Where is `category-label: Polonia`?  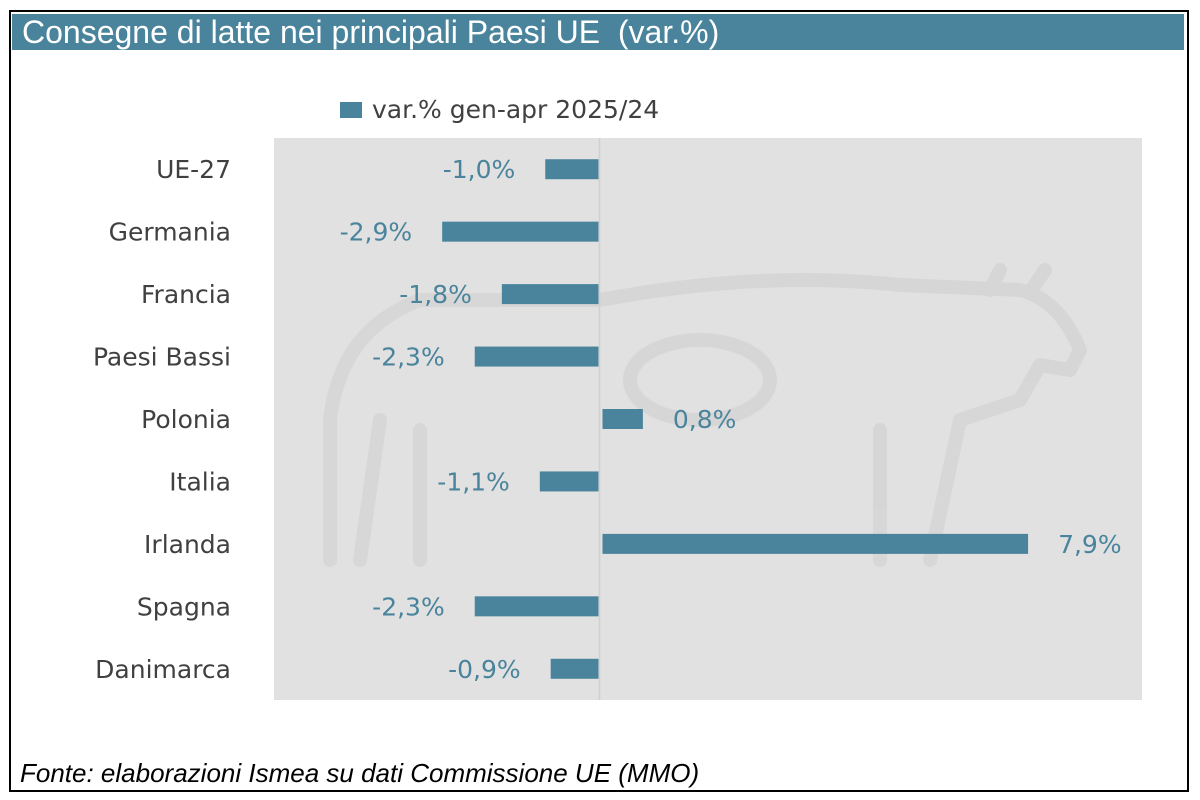 category-label: Polonia is located at coordinates (186, 419).